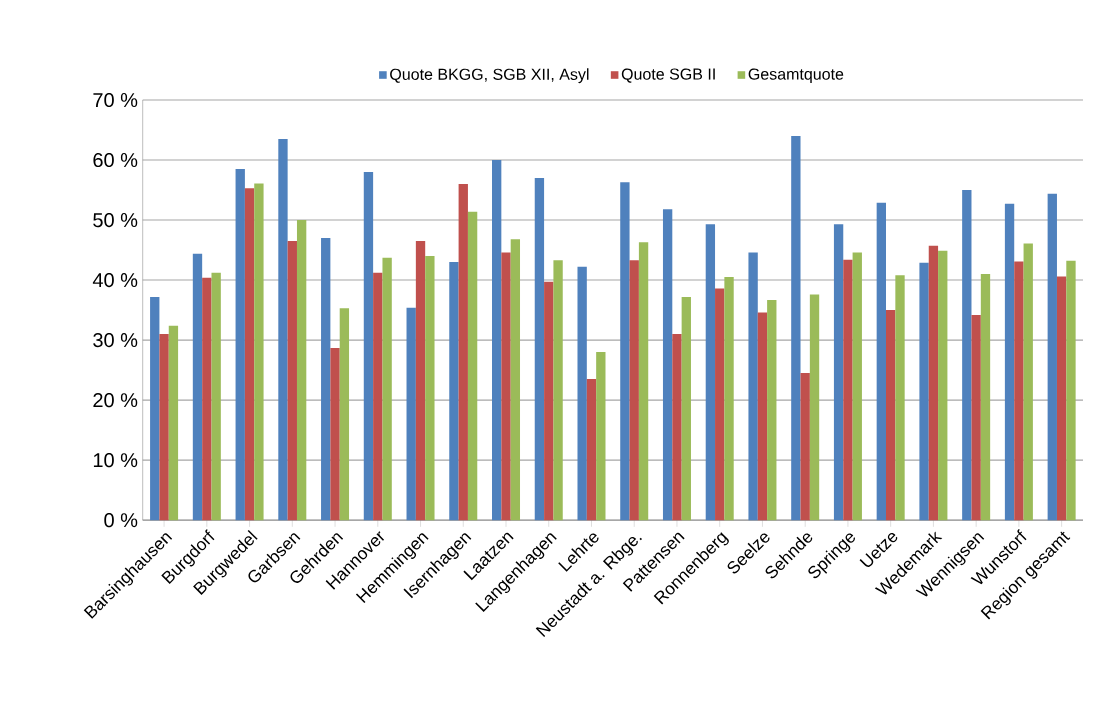 This screenshot has height=716, width=1099. What do you see at coordinates (115, 220) in the screenshot?
I see `y-tick-label: 50 %` at bounding box center [115, 220].